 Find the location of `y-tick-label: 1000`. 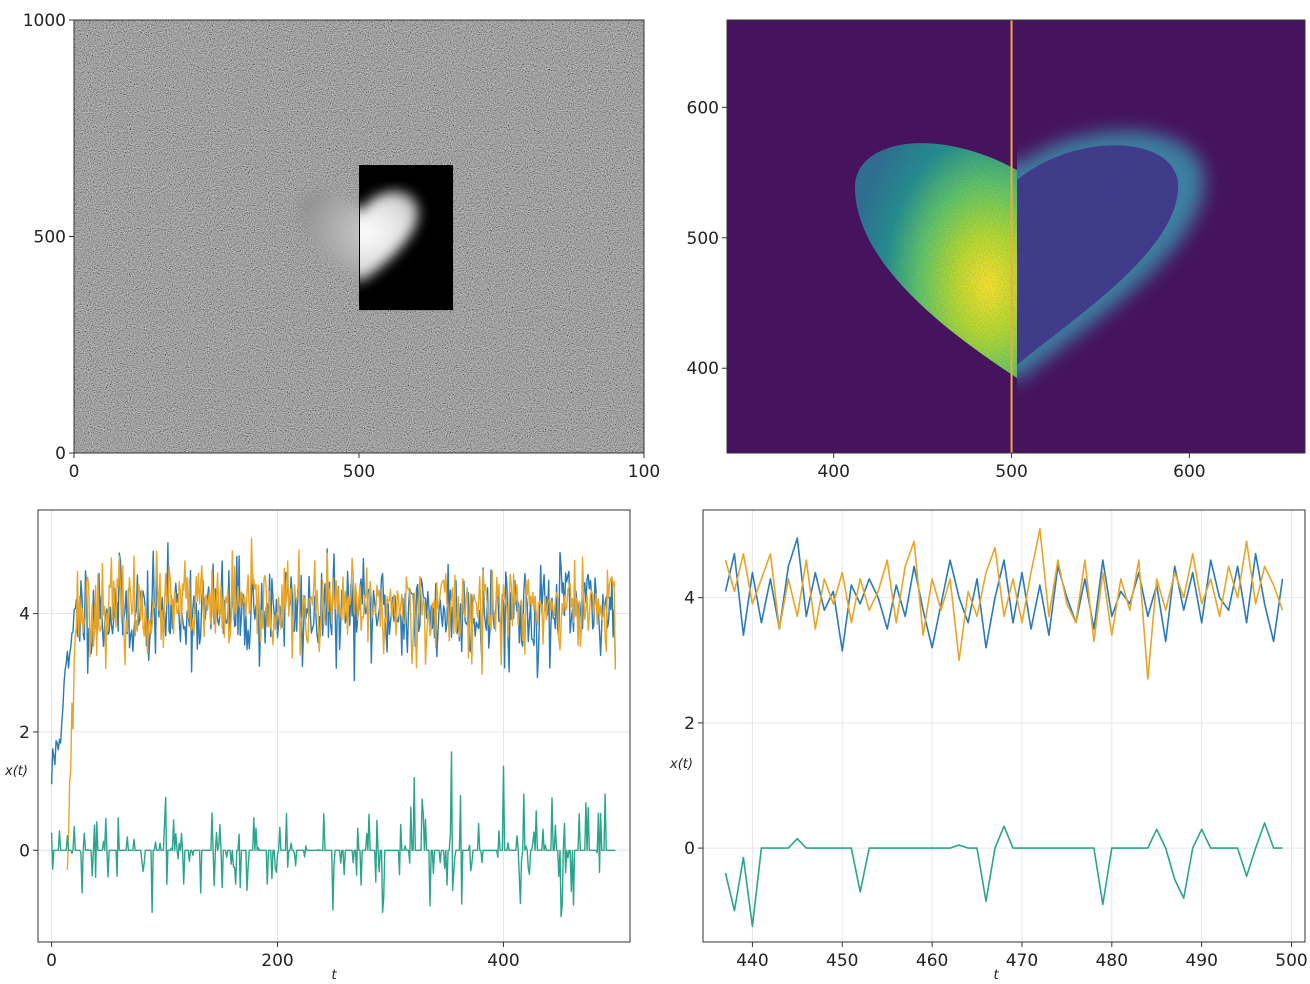

y-tick-label: 1000 is located at coordinates (44, 21).